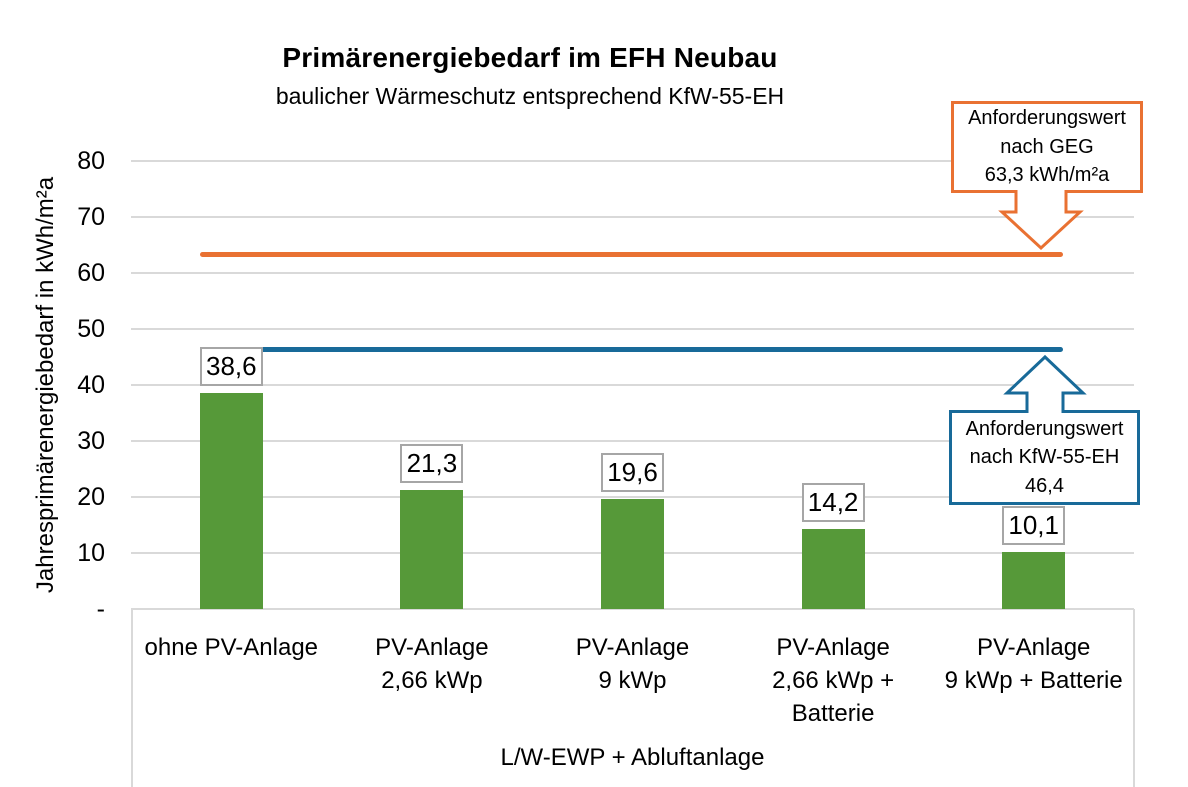  What do you see at coordinates (1044, 457) in the screenshot?
I see `callout-kfw: Anforderungswert nach KfW-55-EH 46,4` at bounding box center [1044, 457].